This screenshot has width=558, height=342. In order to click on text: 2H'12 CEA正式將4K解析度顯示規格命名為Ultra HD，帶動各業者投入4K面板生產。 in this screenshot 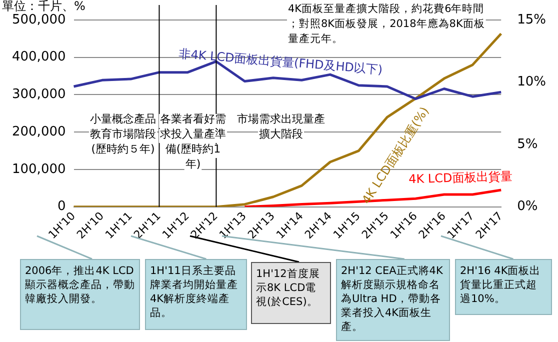, I will do `click(393, 300)`.